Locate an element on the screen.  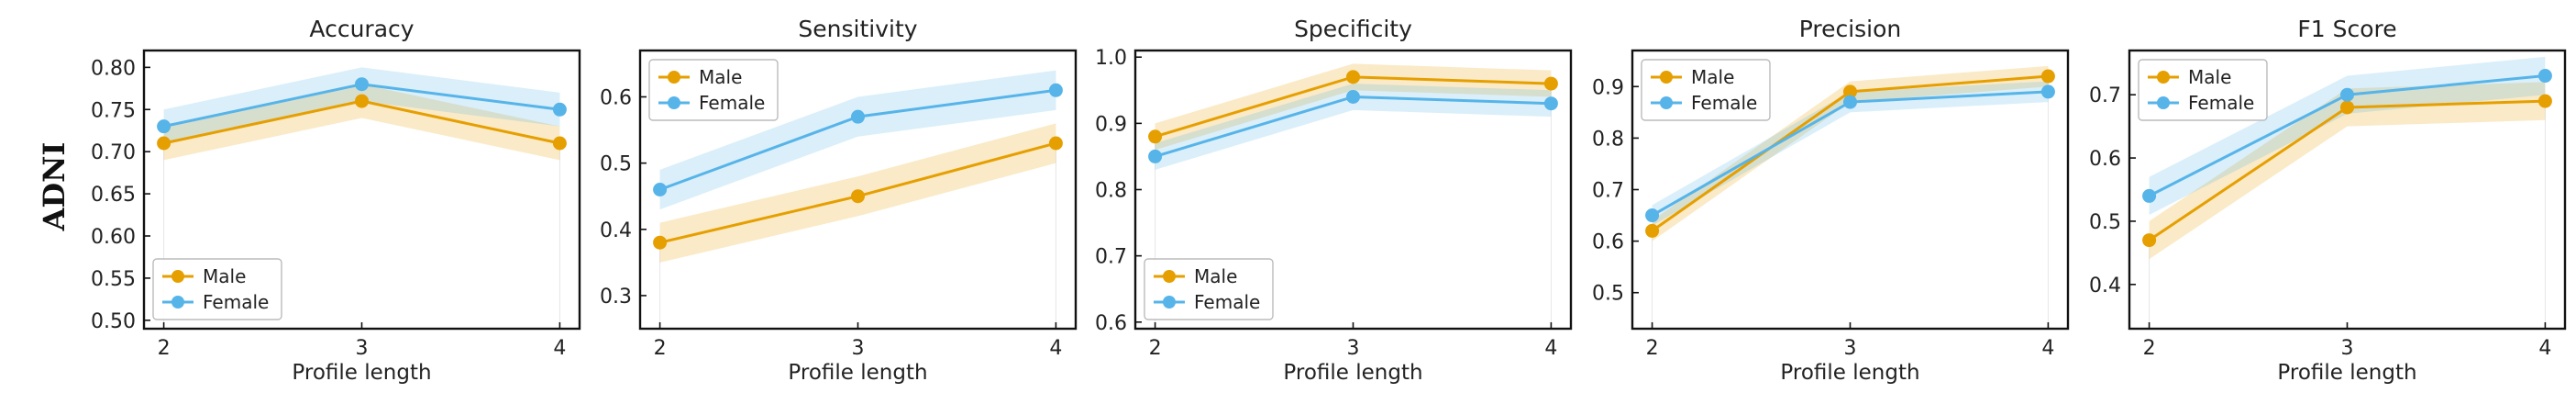
panel-title: Sensitivity is located at coordinates (857, 29).